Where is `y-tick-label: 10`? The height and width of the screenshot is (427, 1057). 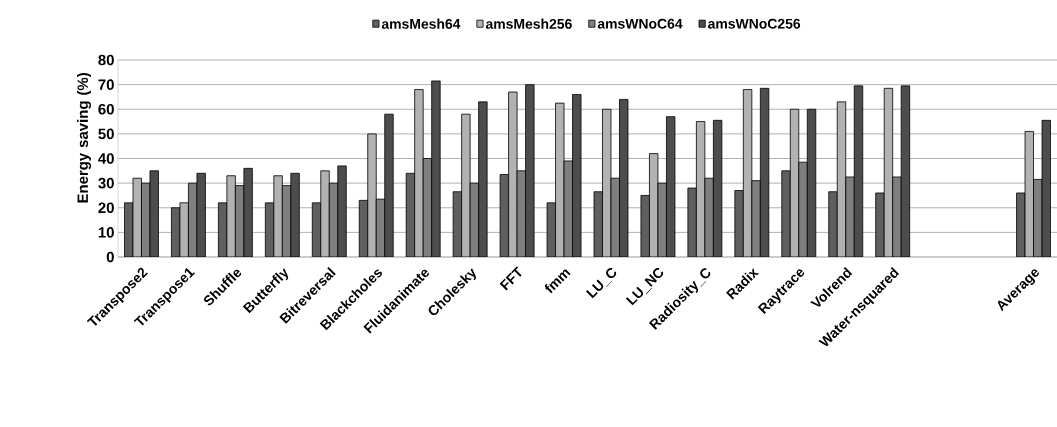 y-tick-label: 10 is located at coordinates (106, 232).